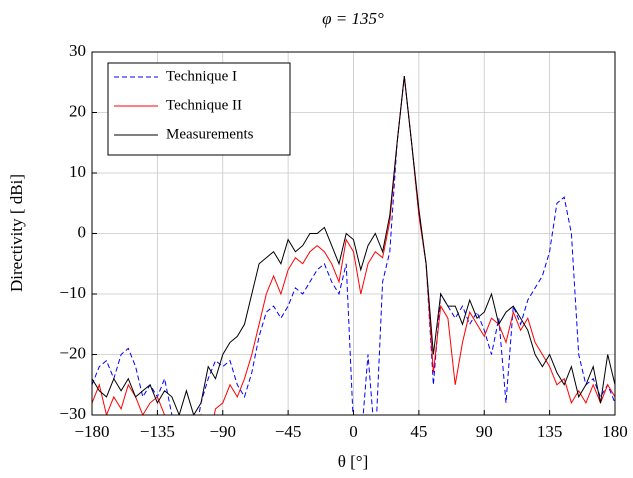 The width and height of the screenshot is (633, 478). I want to click on y-tick-label: −10, so click(72, 292).